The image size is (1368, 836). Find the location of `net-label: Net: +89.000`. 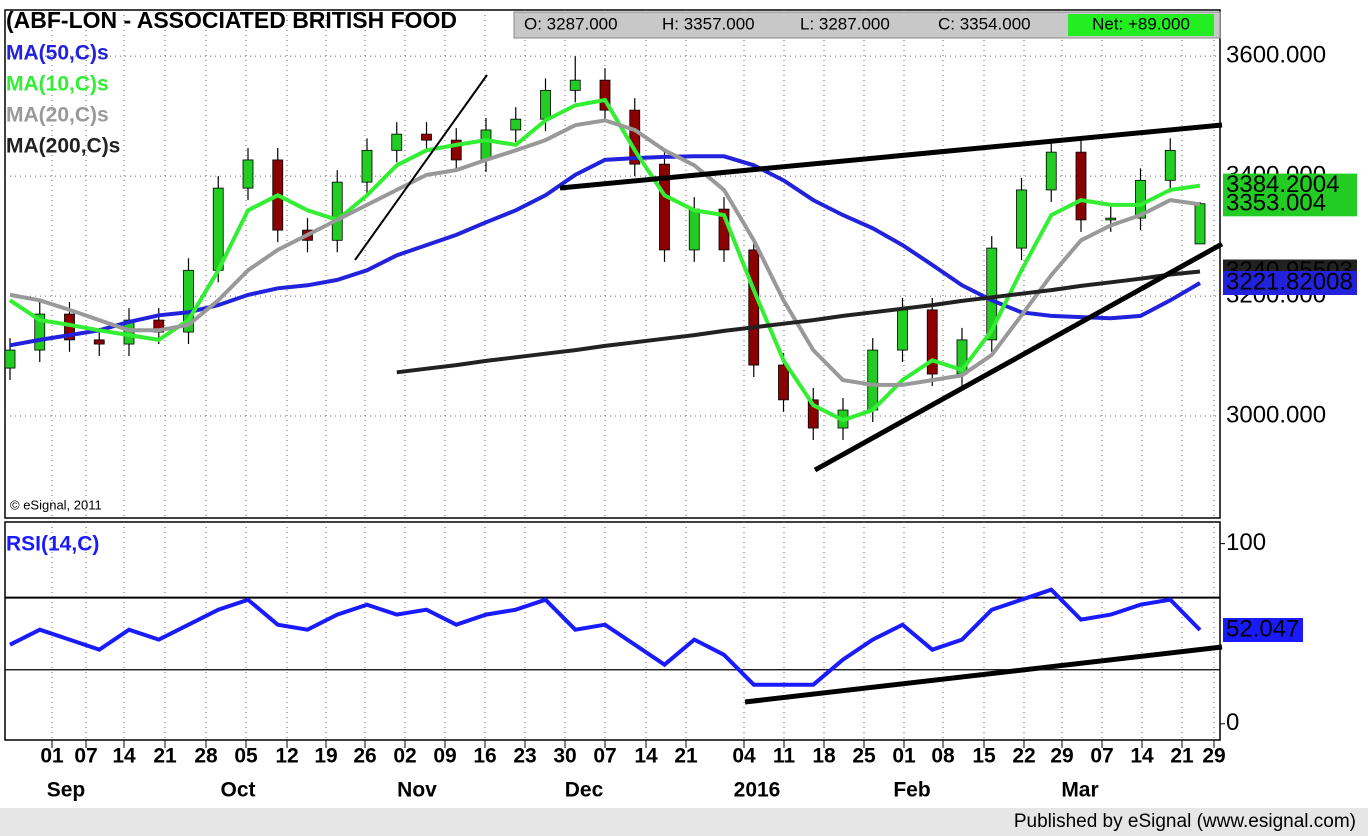

net-label: Net: +89.000 is located at coordinates (1141, 23).